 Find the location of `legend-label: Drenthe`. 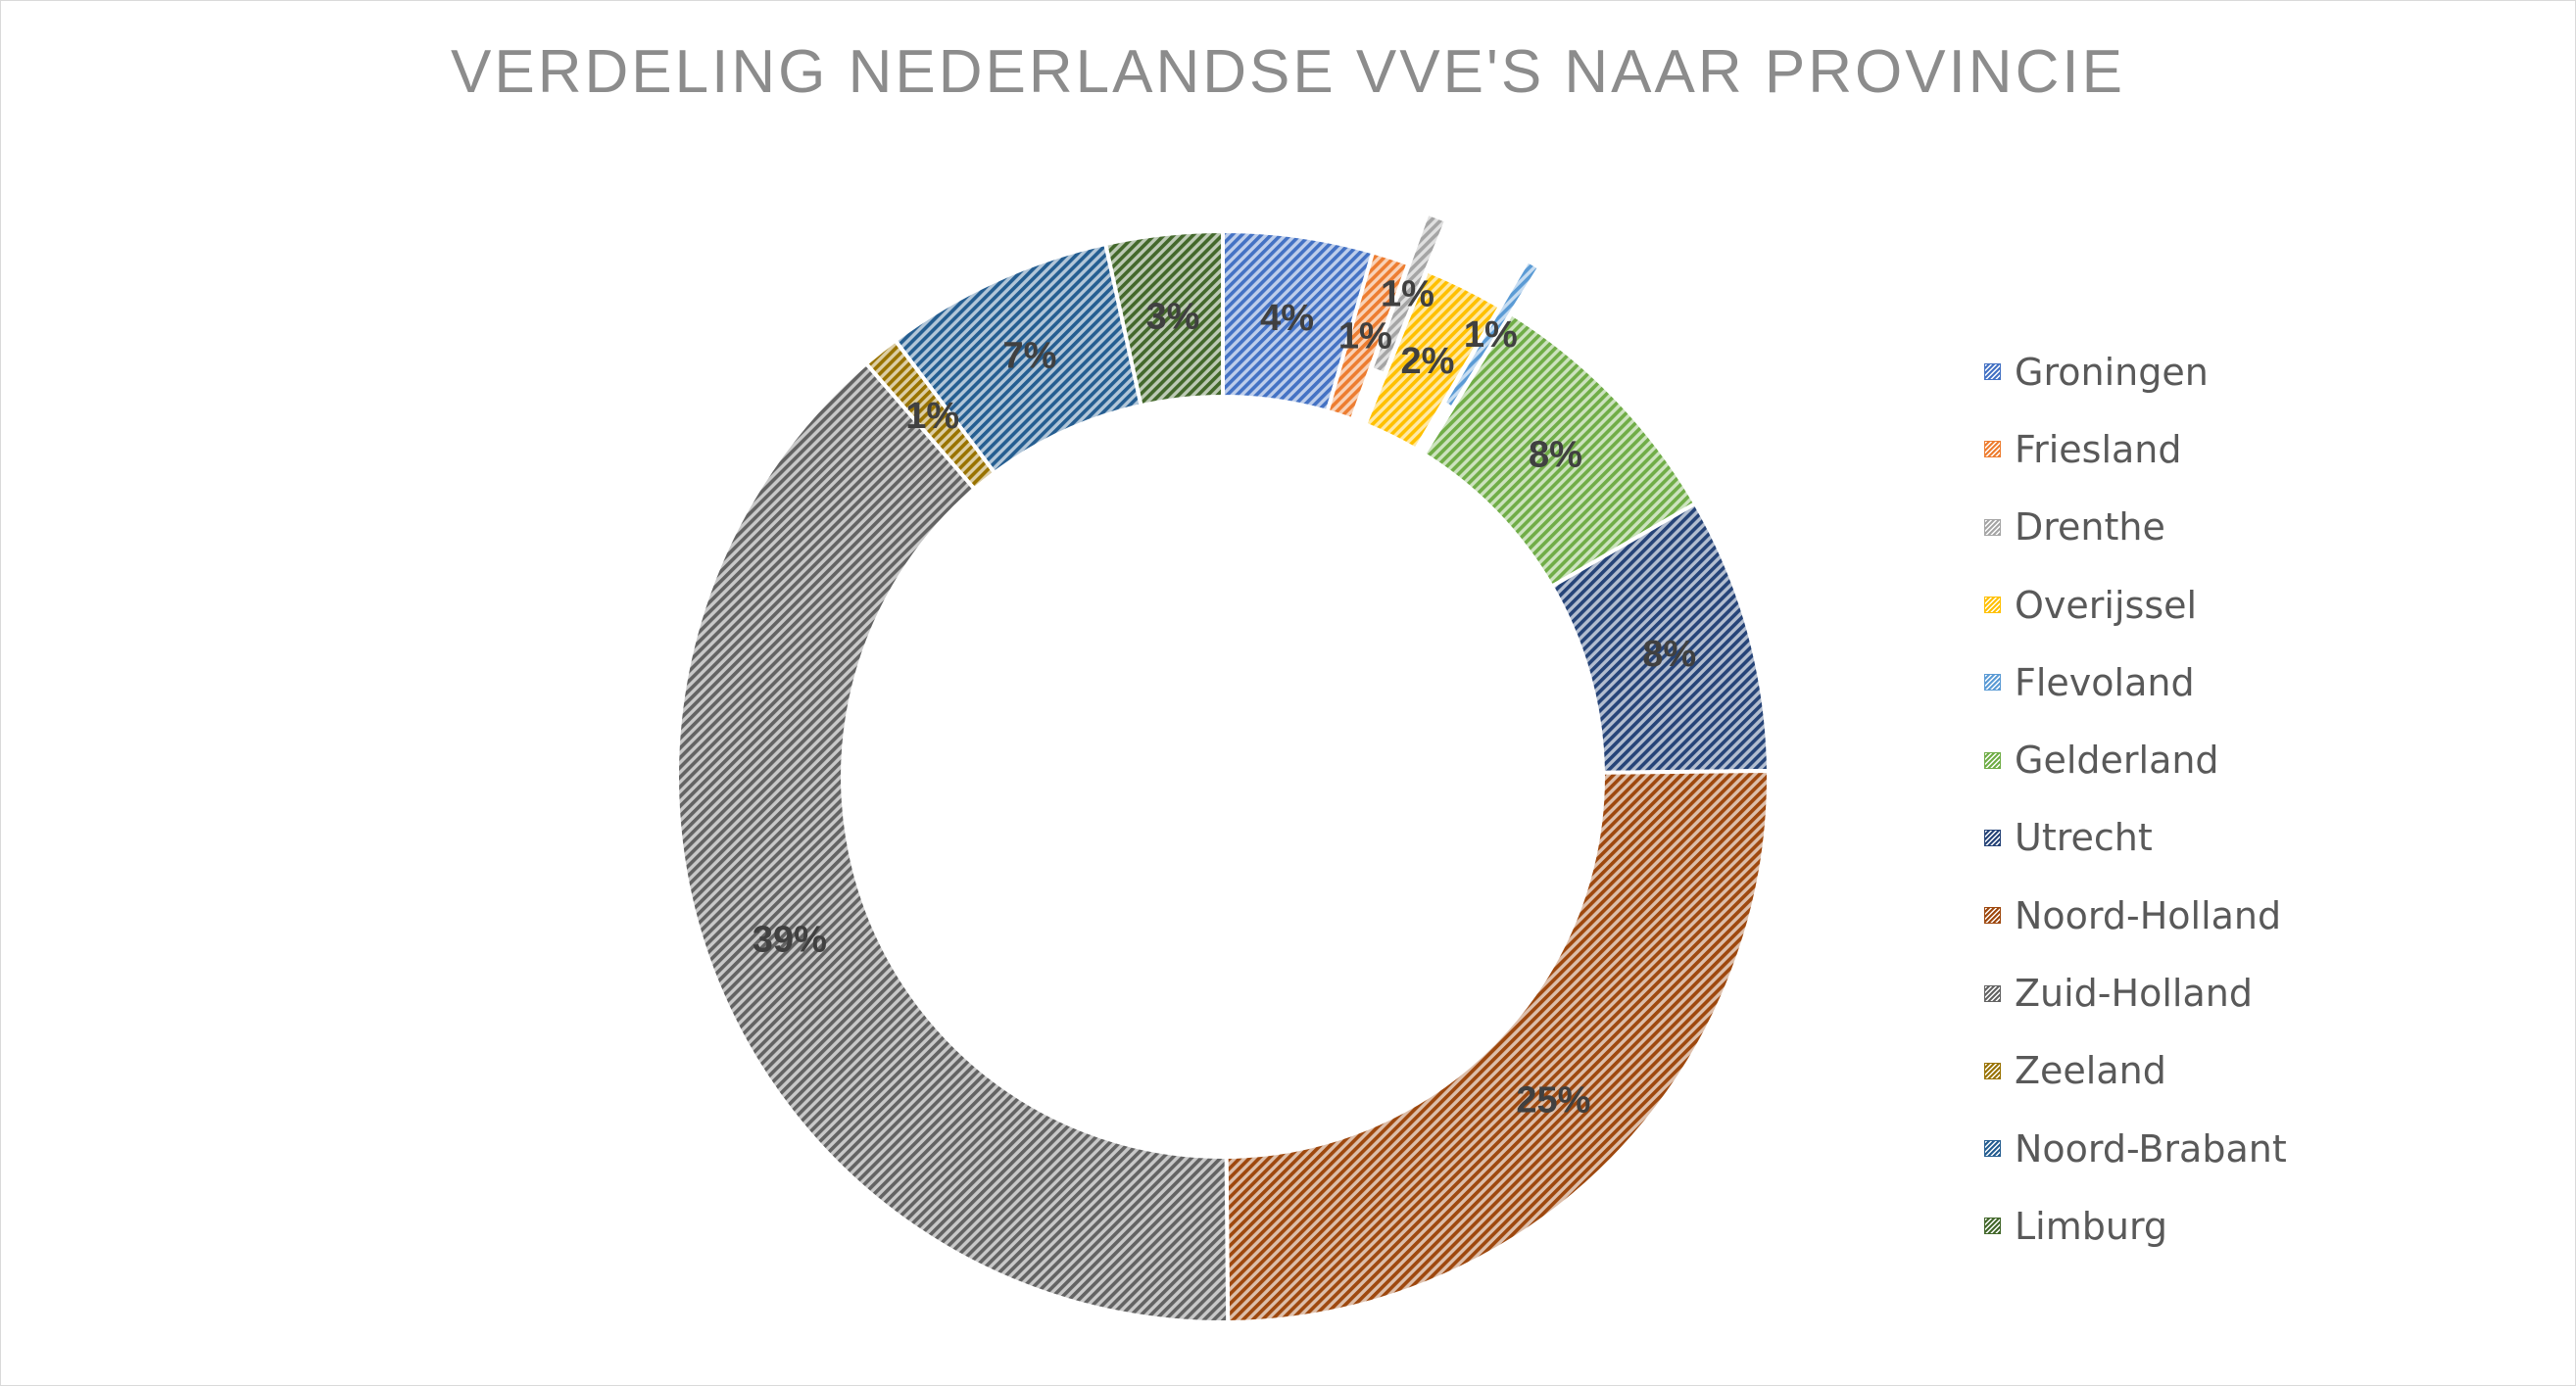

legend-label: Drenthe is located at coordinates (2090, 528).